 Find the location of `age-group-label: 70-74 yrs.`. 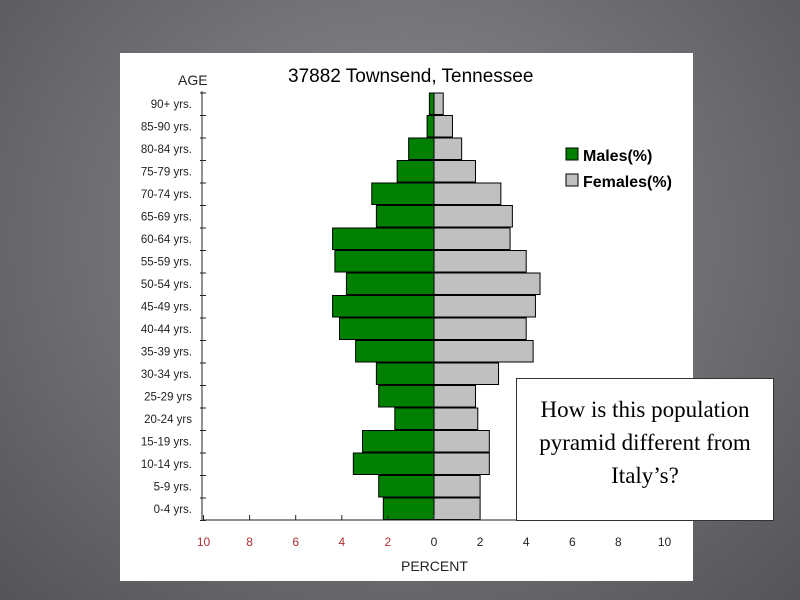

age-group-label: 70-74 yrs. is located at coordinates (166, 195).